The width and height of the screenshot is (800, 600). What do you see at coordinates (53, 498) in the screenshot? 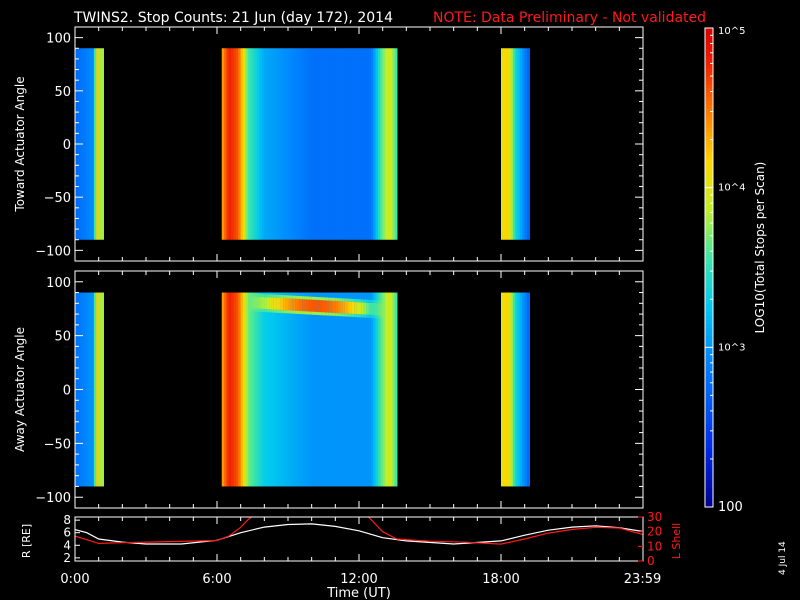
I see `y-tick-label: −100` at bounding box center [53, 498].